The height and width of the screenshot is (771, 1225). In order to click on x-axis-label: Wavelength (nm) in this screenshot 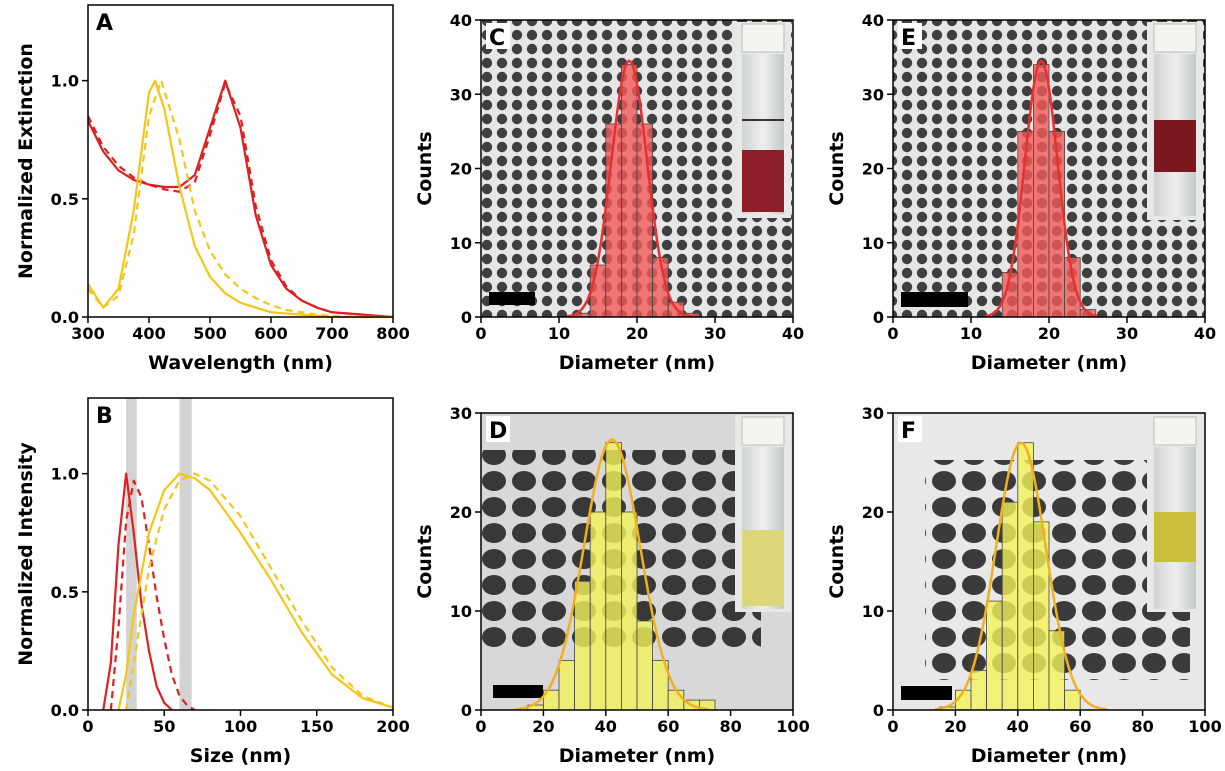, I will do `click(240, 363)`.